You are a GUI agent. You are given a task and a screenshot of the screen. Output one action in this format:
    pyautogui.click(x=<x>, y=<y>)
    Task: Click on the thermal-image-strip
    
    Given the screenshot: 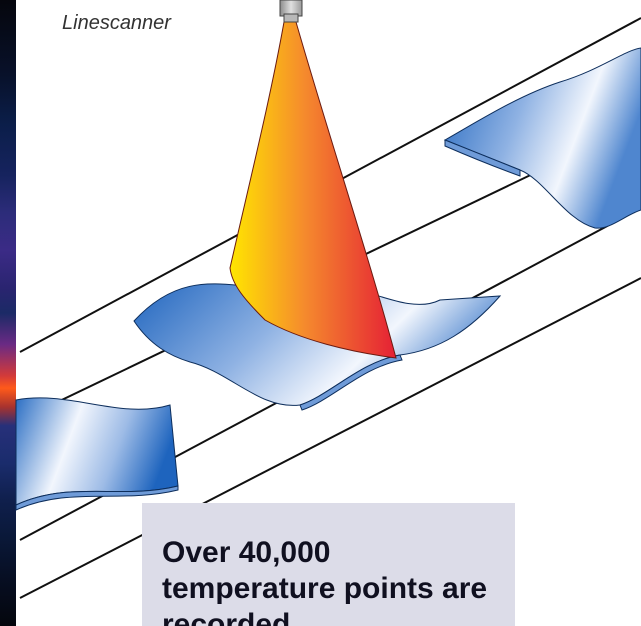 What is the action you would take?
    pyautogui.click(x=8, y=313)
    